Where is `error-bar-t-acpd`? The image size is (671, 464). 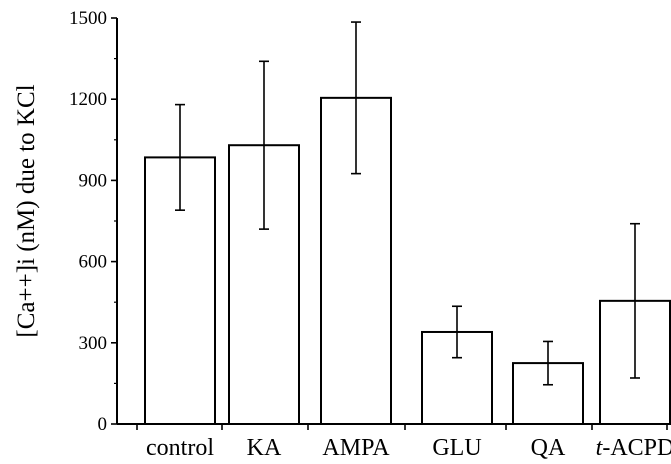
error-bar-t-acpd is located at coordinates (635, 300).